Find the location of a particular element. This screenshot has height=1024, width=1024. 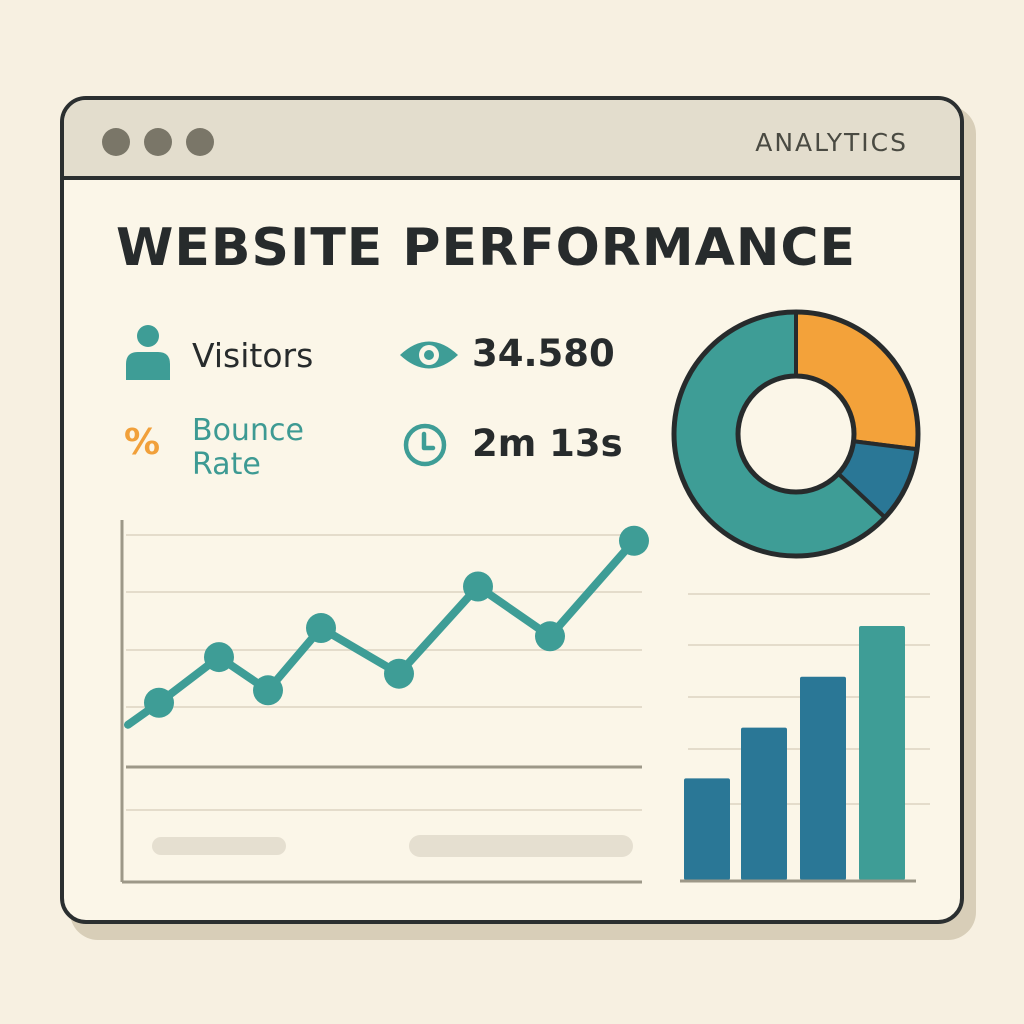

views-value: 34.580 is located at coordinates (543, 353).